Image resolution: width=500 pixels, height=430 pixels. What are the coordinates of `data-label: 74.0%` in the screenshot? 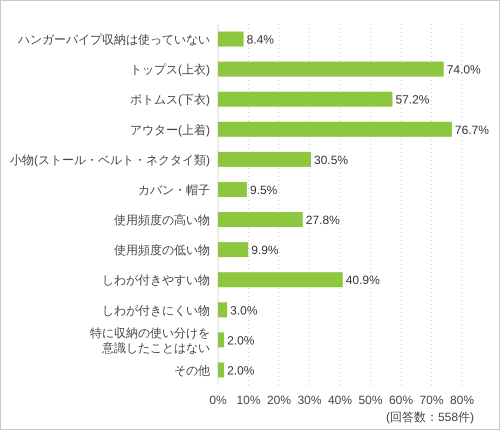 It's located at (464, 69).